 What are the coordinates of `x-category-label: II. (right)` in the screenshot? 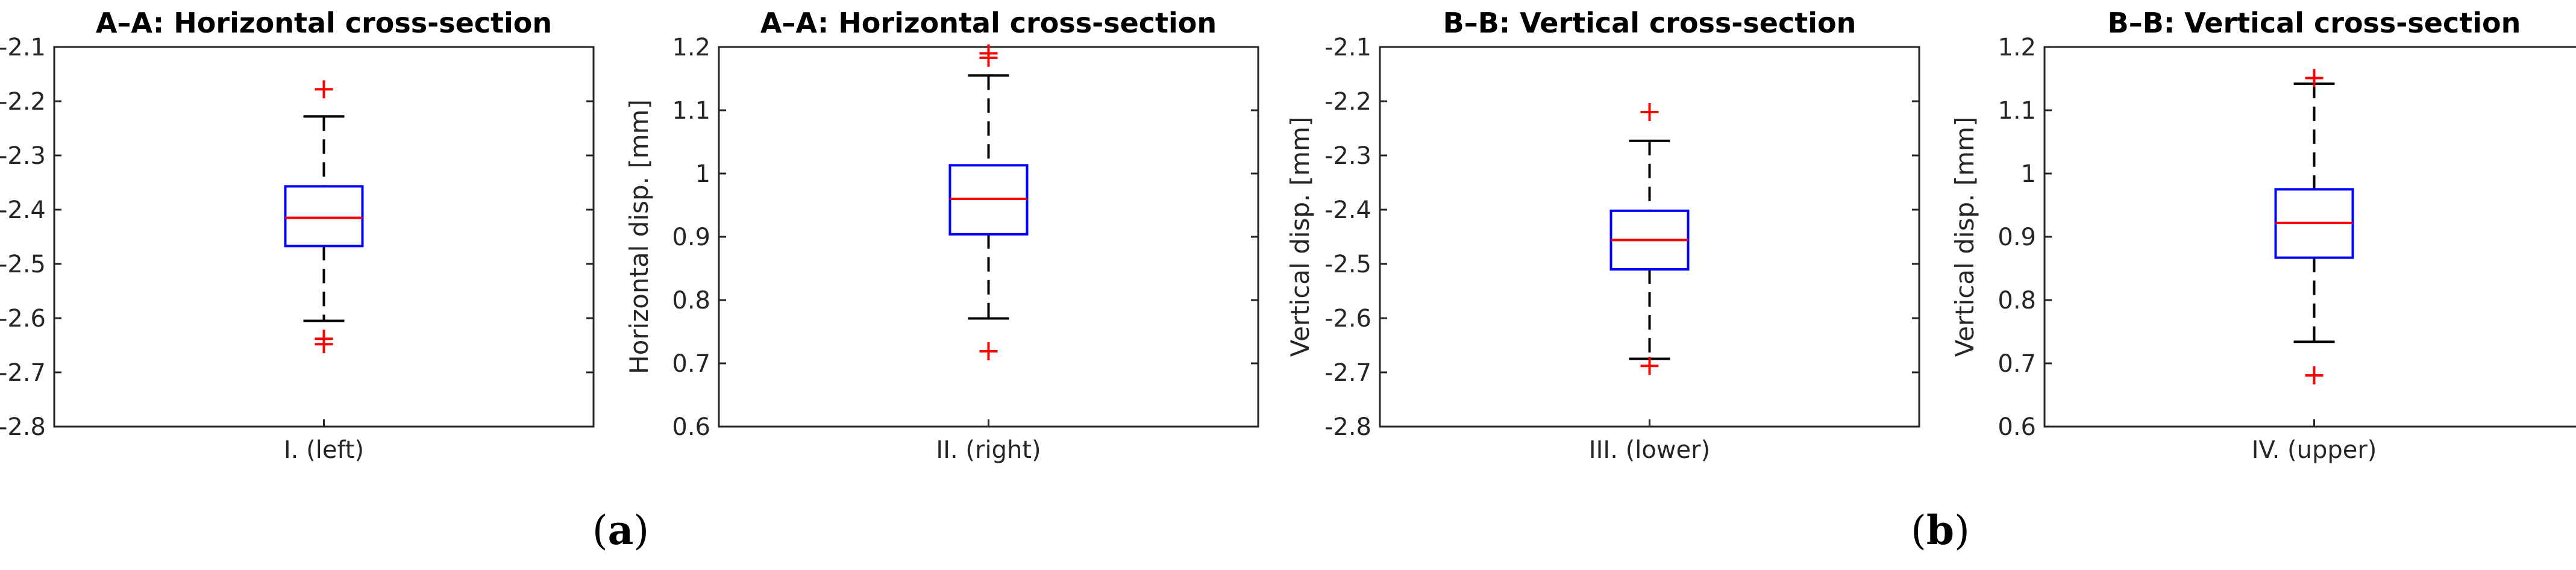 It's located at (988, 450).